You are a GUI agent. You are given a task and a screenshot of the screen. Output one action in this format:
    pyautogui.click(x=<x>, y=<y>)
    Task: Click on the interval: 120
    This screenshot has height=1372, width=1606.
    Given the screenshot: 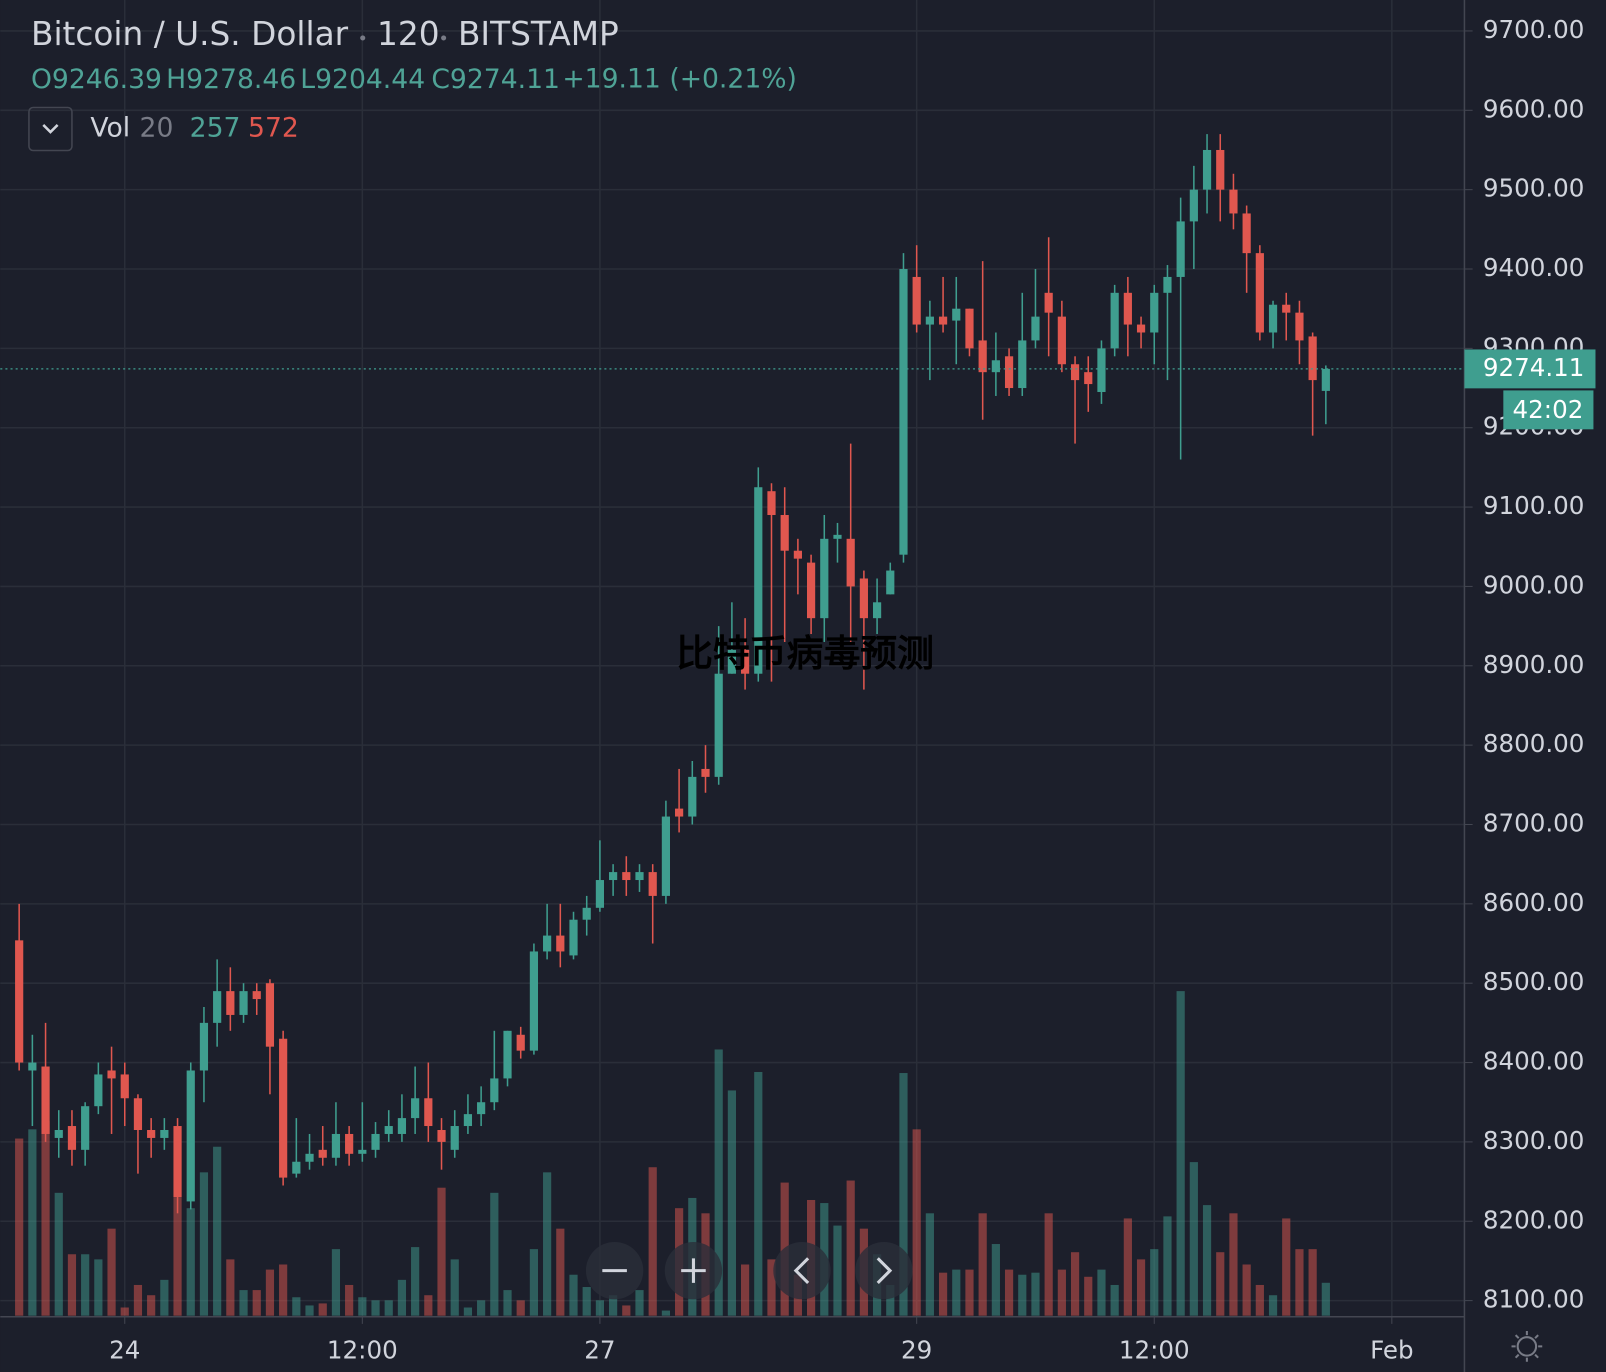 What is the action you would take?
    pyautogui.click(x=408, y=34)
    